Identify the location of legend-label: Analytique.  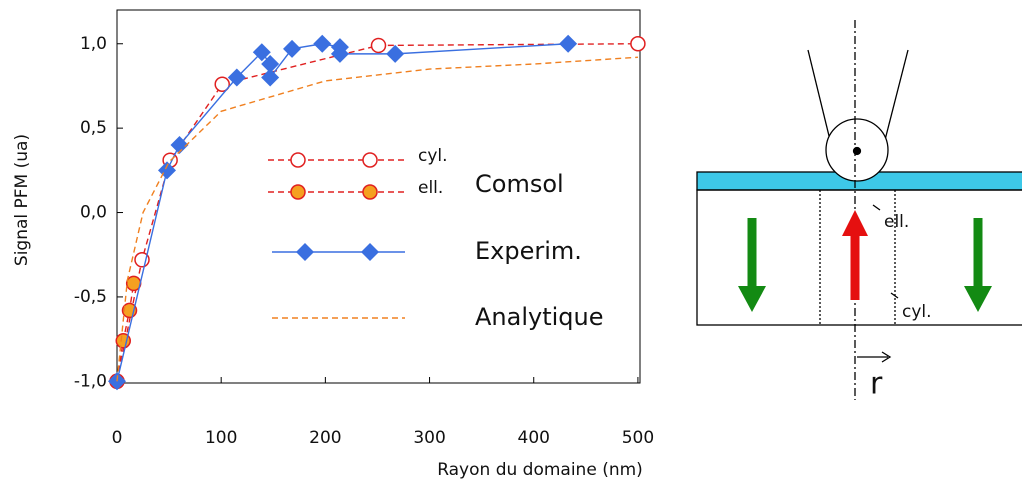
(539, 317).